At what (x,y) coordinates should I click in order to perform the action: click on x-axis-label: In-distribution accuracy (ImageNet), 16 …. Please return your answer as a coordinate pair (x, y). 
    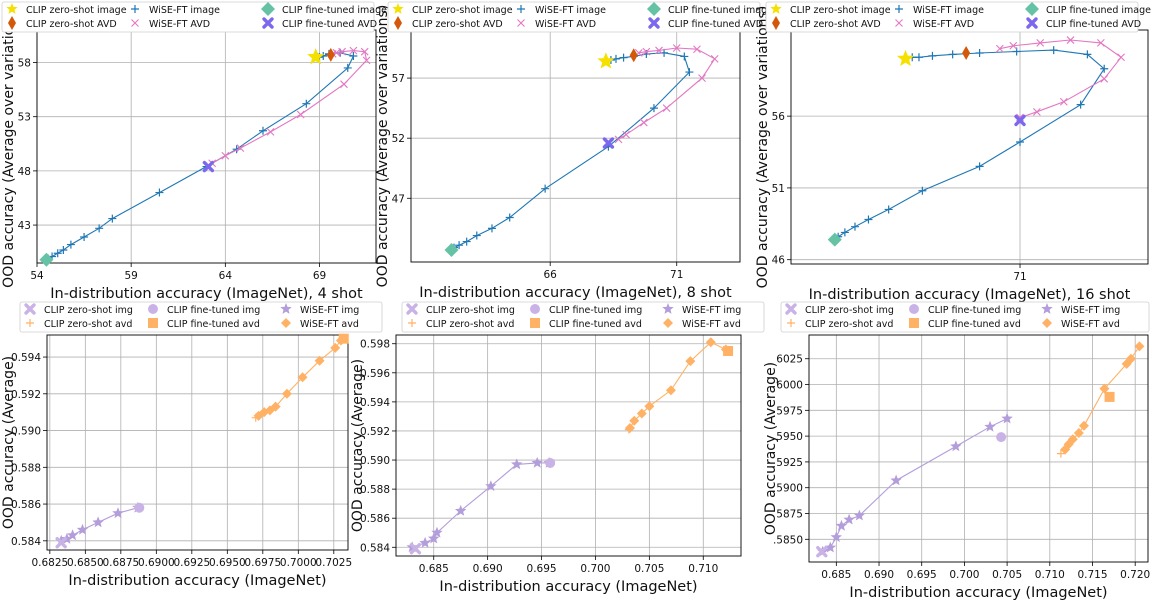
    Looking at the image, I should click on (970, 295).